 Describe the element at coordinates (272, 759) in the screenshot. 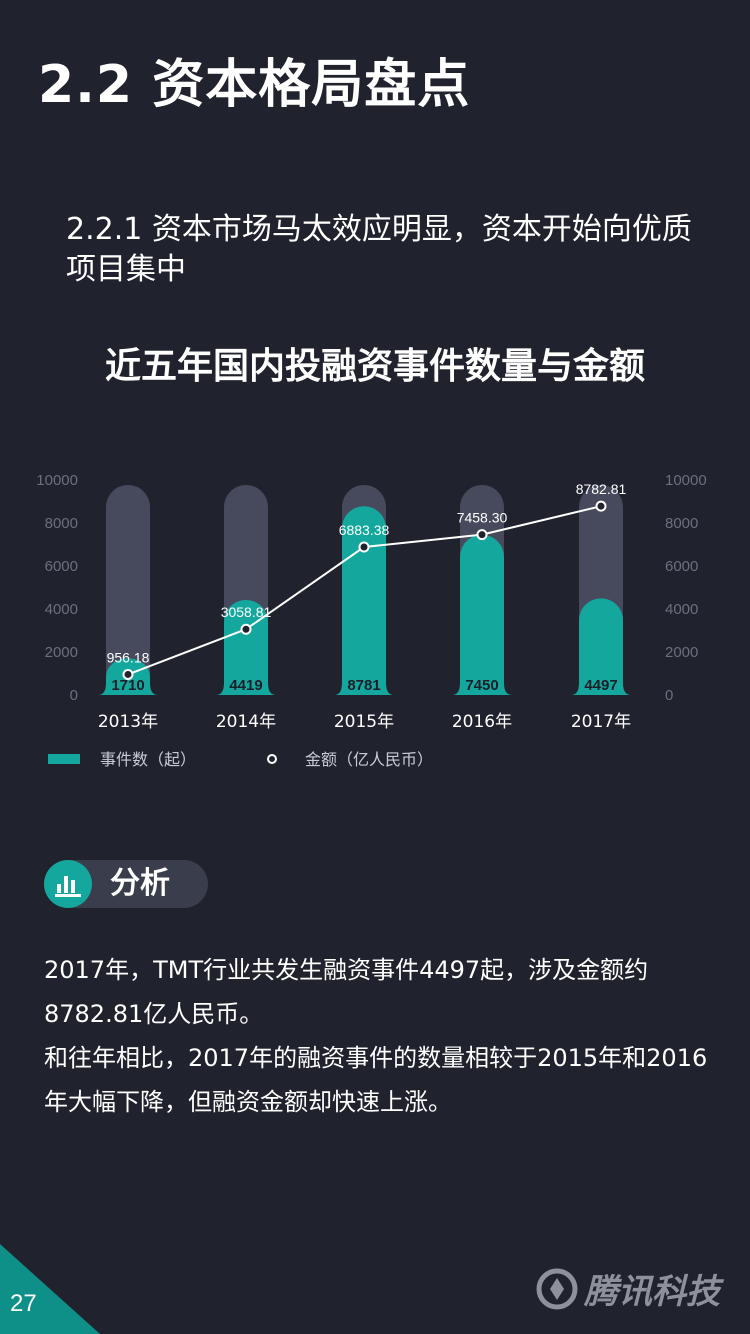

I see `legend-swatch-amount` at that location.